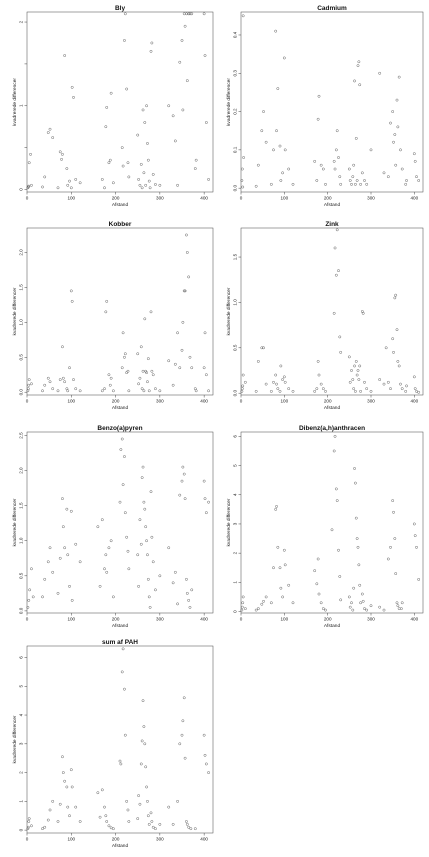 The width and height of the screenshot is (429, 857). I want to click on x-tick-label: 400, so click(414, 198).